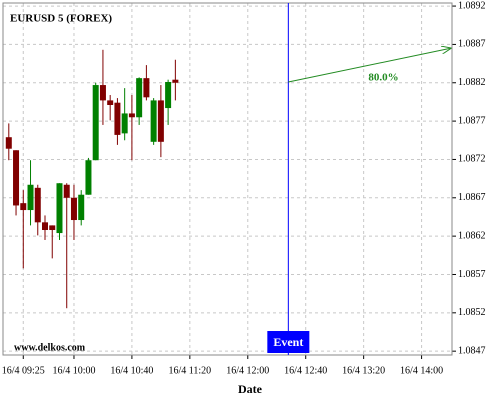  What do you see at coordinates (421, 370) in the screenshot?
I see `x-tick-label: 16/4 14:00` at bounding box center [421, 370].